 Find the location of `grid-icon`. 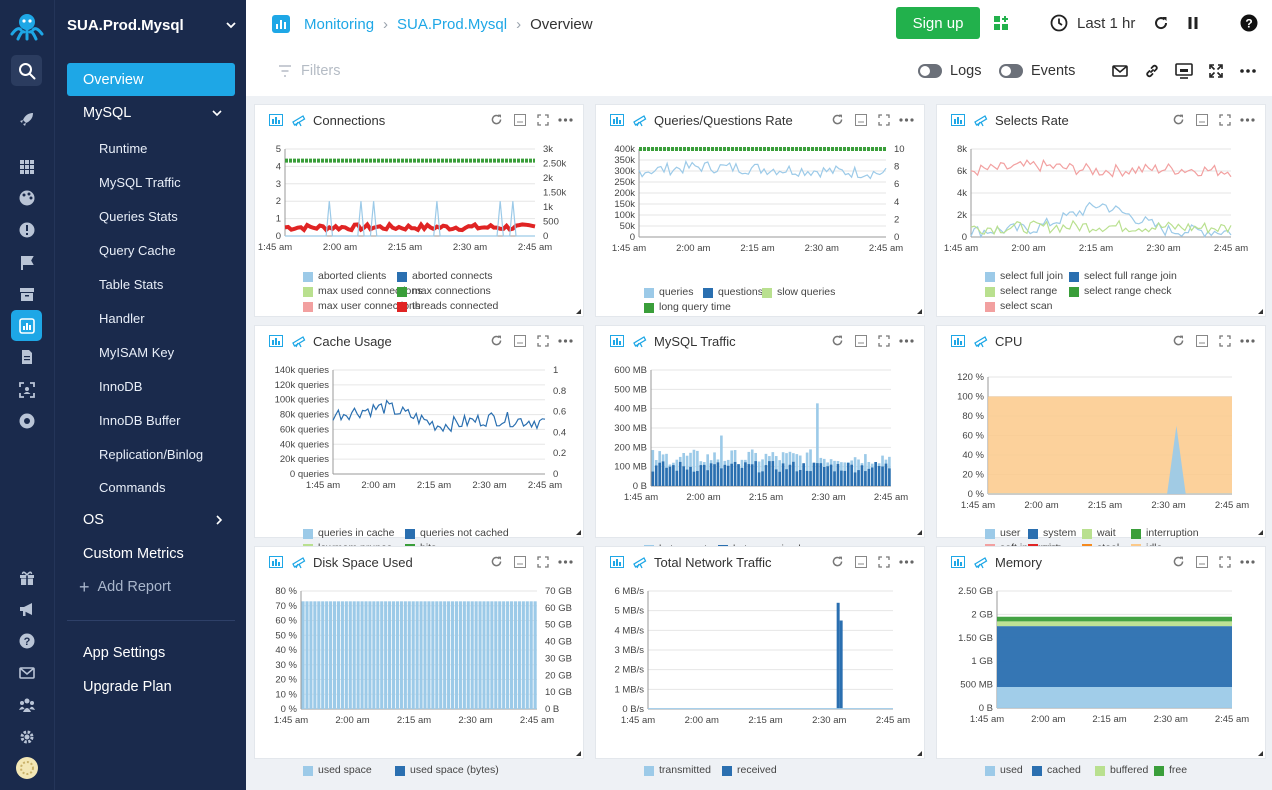

grid-icon is located at coordinates (27, 167).